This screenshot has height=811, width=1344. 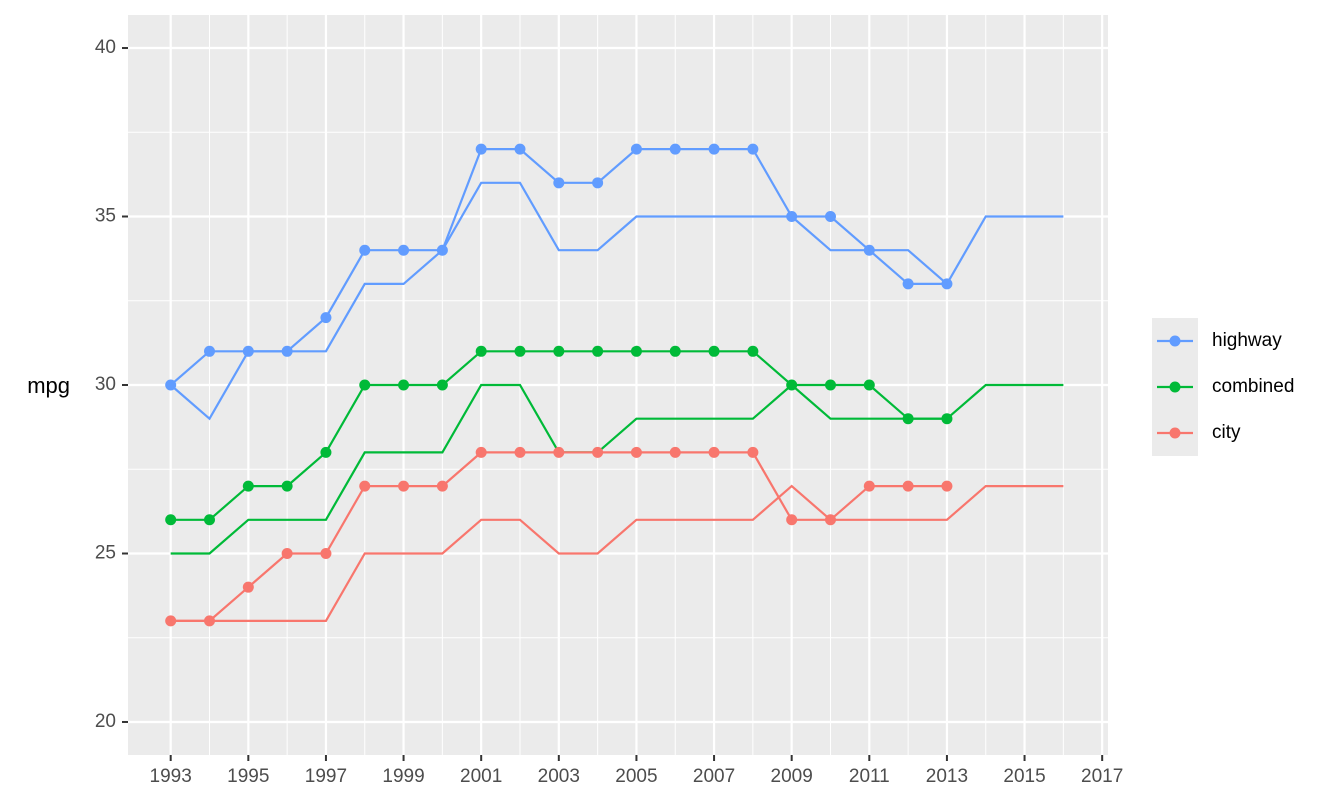 I want to click on line, so click(x=617, y=553).